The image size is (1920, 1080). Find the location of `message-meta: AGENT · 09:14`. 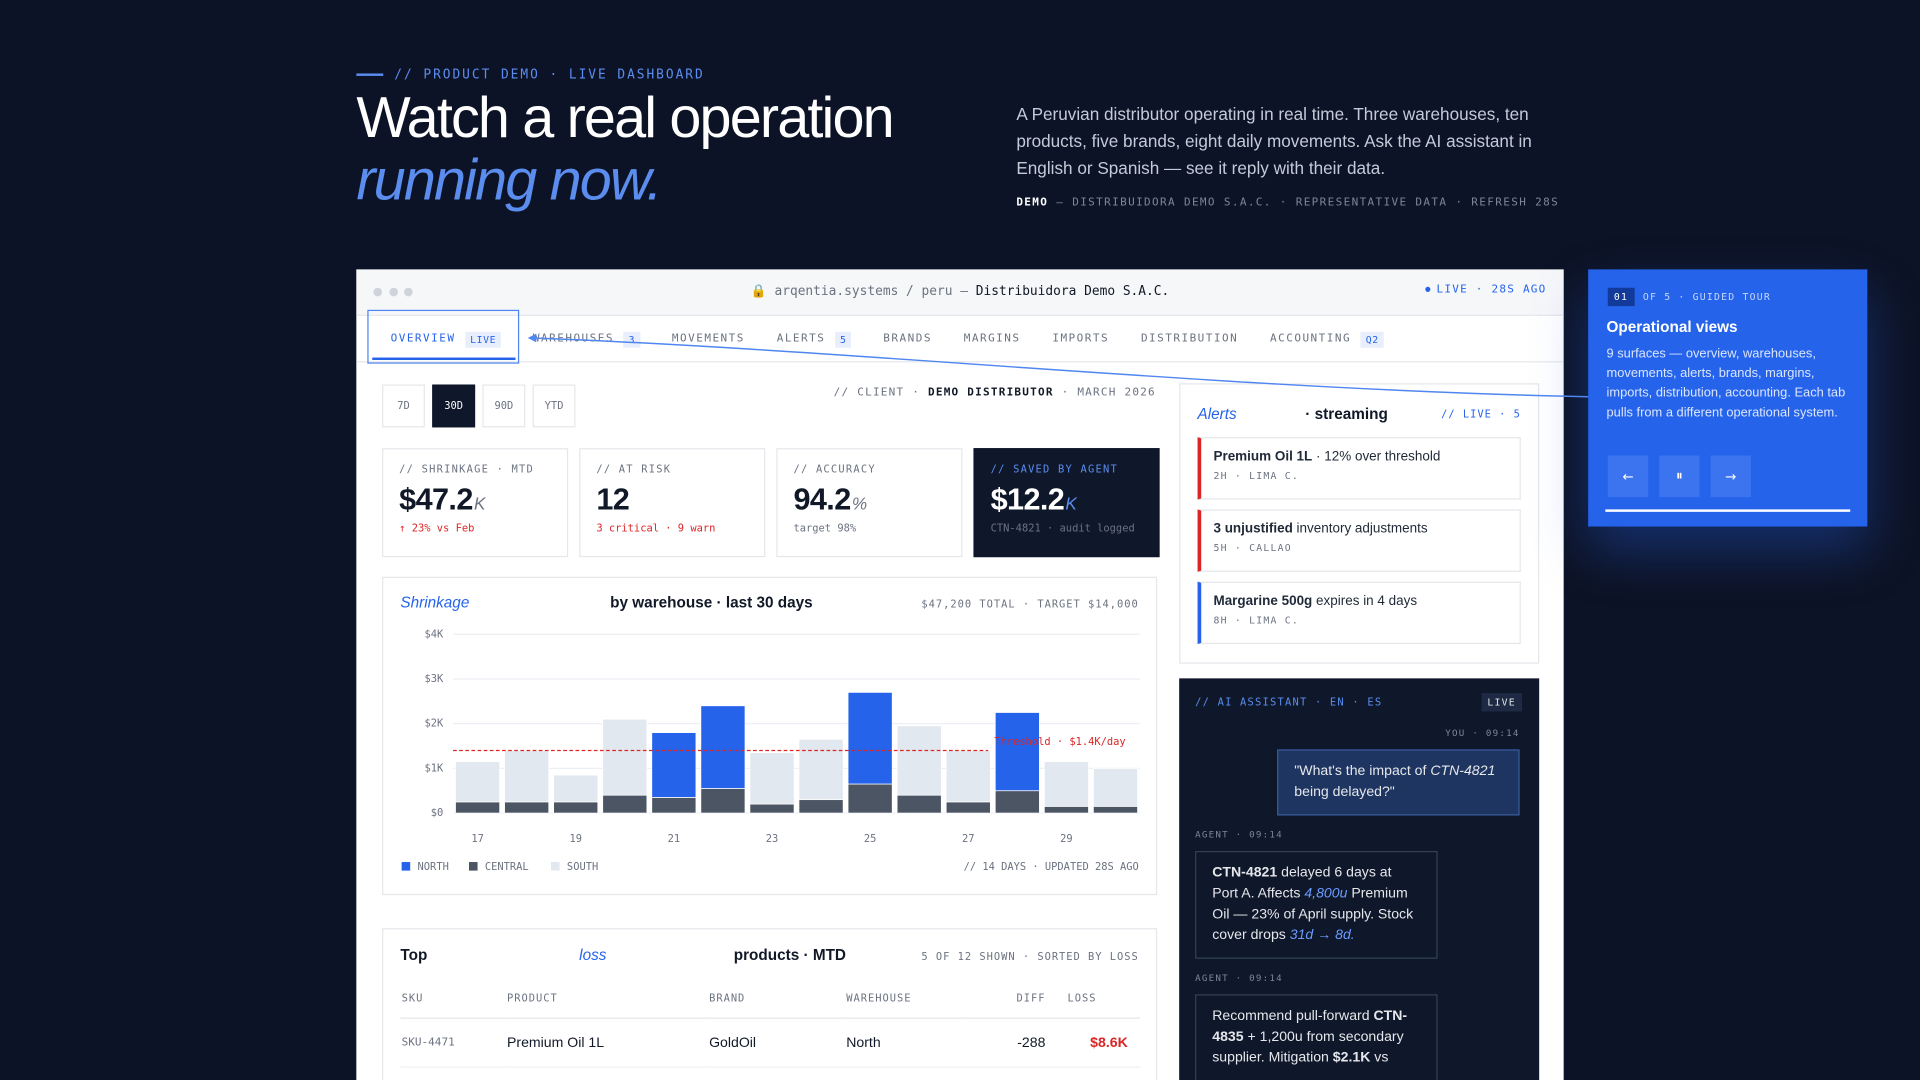

message-meta: AGENT · 09:14 is located at coordinates (1239, 978).